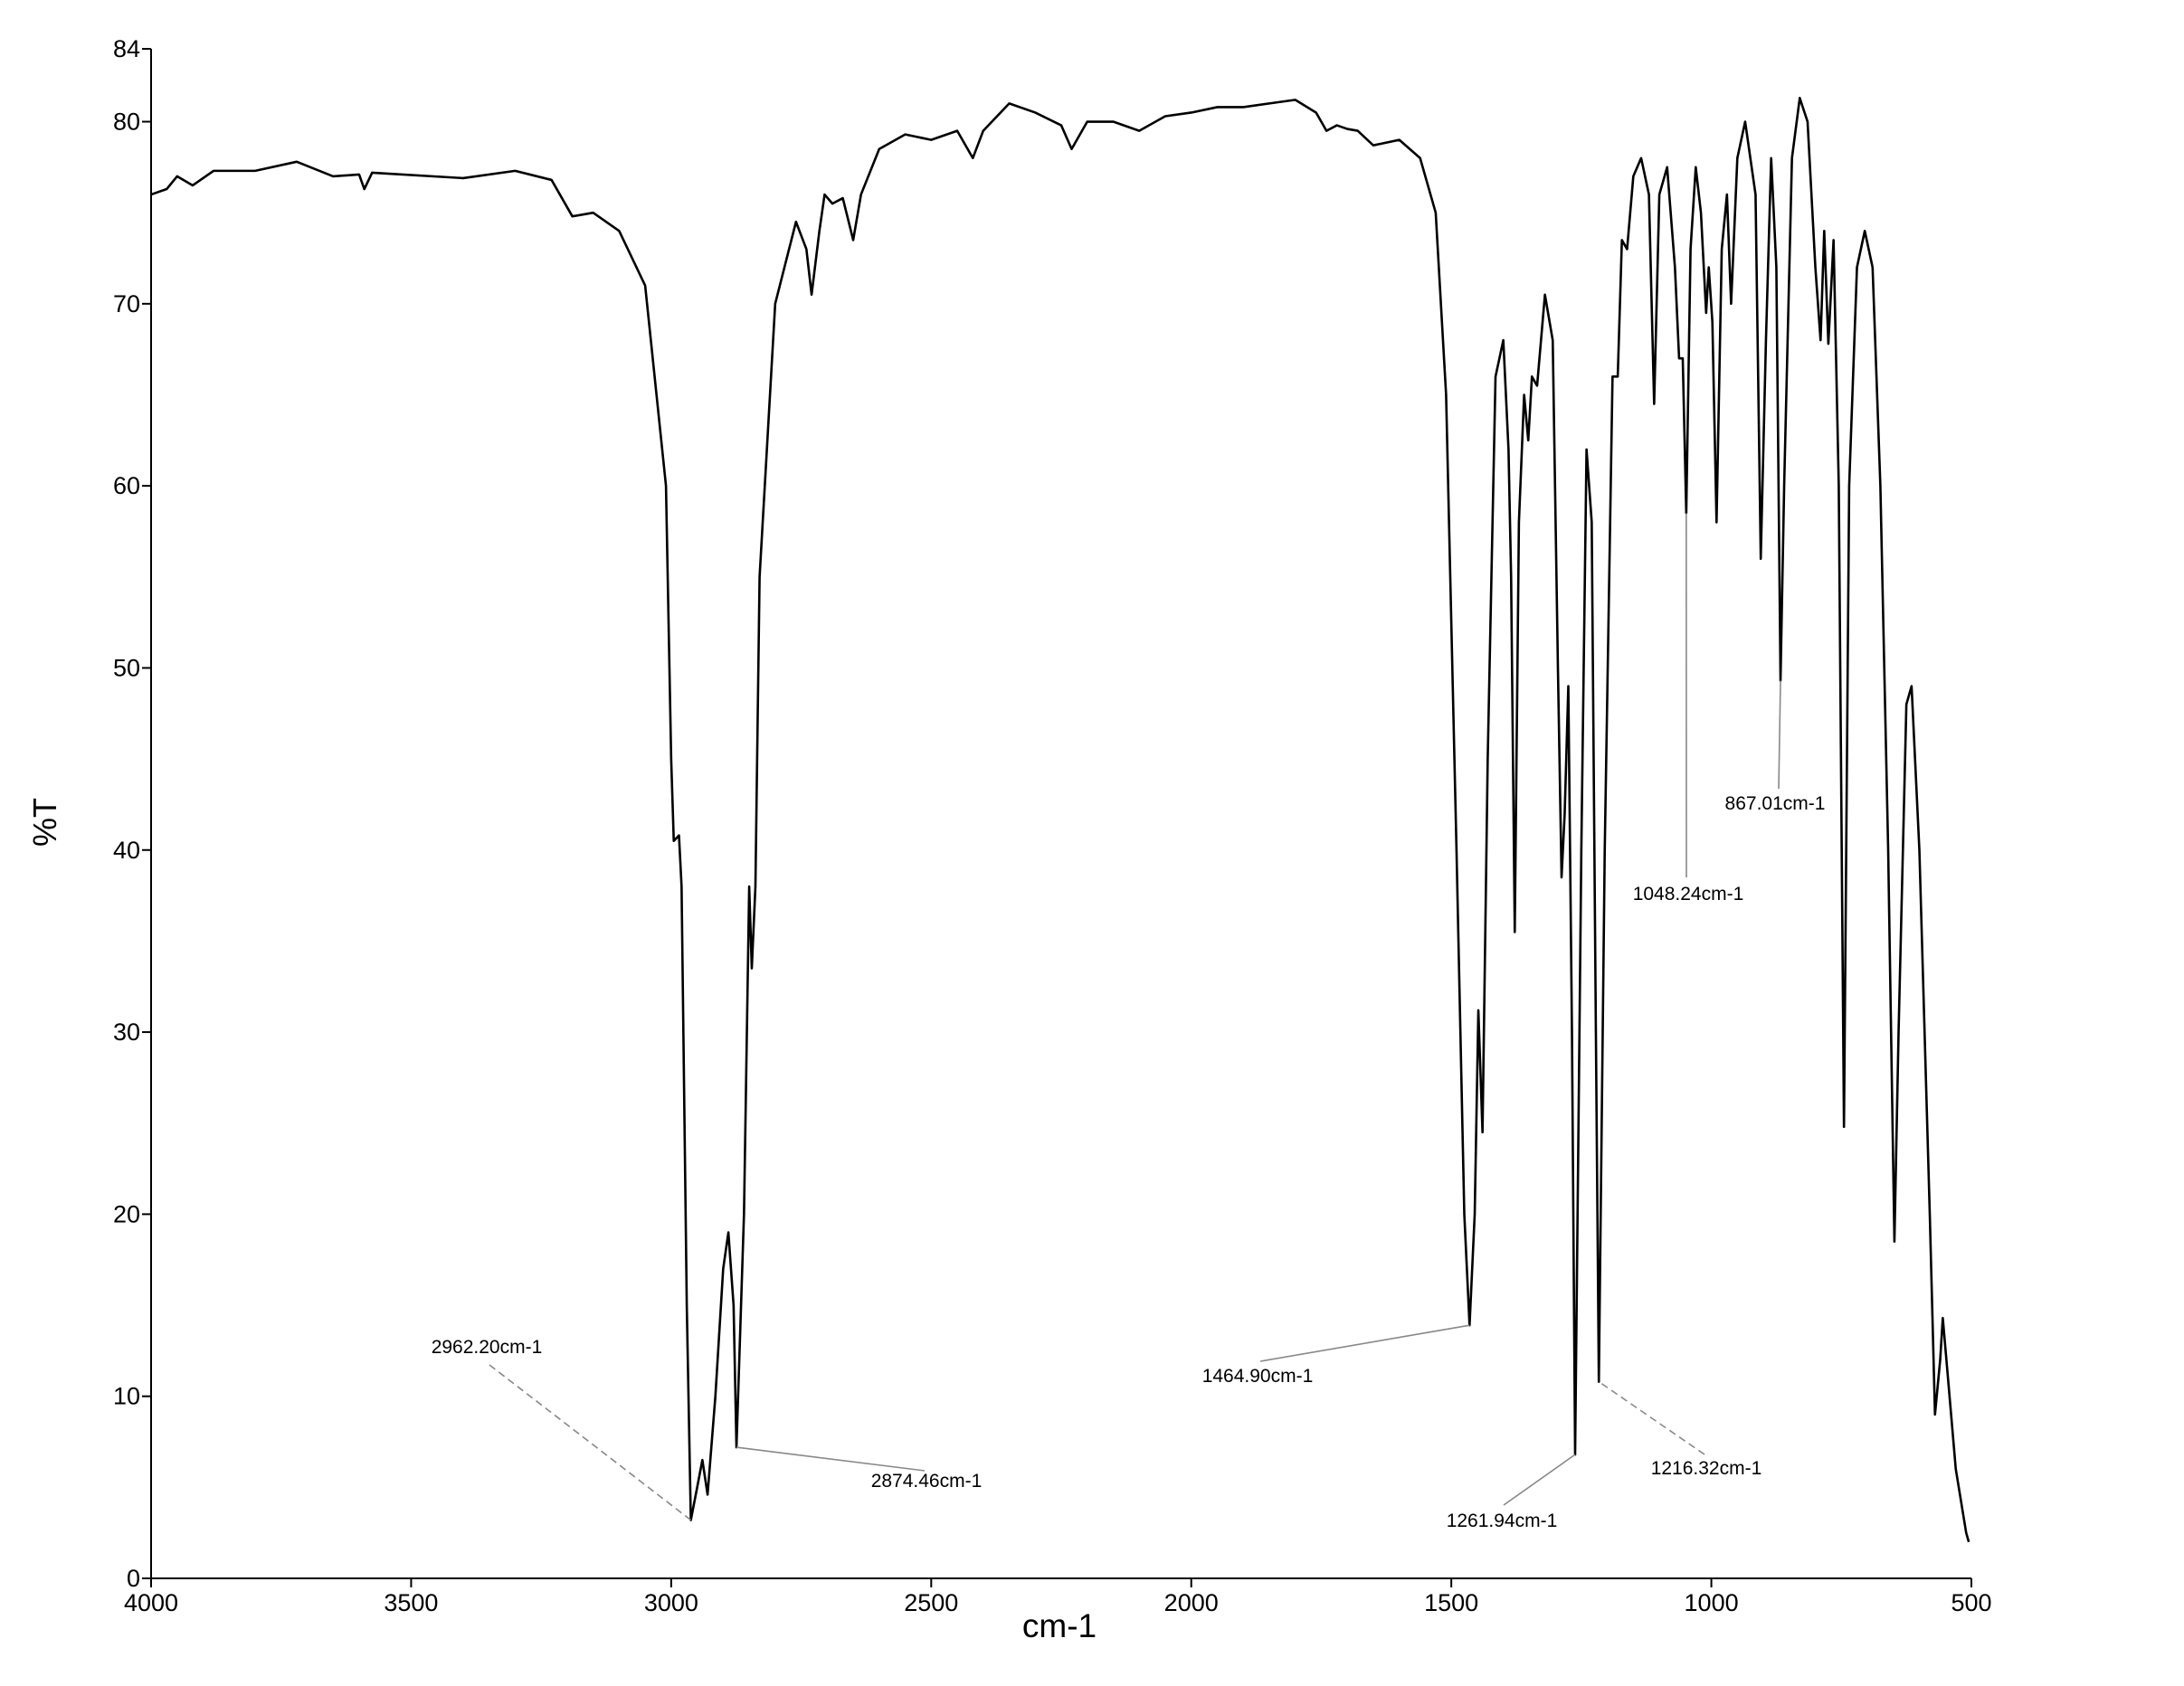  I want to click on annotation-label: 1464.90cm-1, so click(1258, 1376).